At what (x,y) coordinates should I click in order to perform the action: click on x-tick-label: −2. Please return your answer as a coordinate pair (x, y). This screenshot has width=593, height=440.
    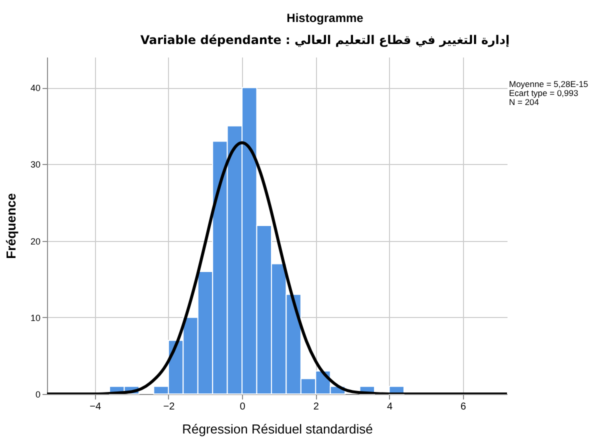
    Looking at the image, I should click on (169, 407).